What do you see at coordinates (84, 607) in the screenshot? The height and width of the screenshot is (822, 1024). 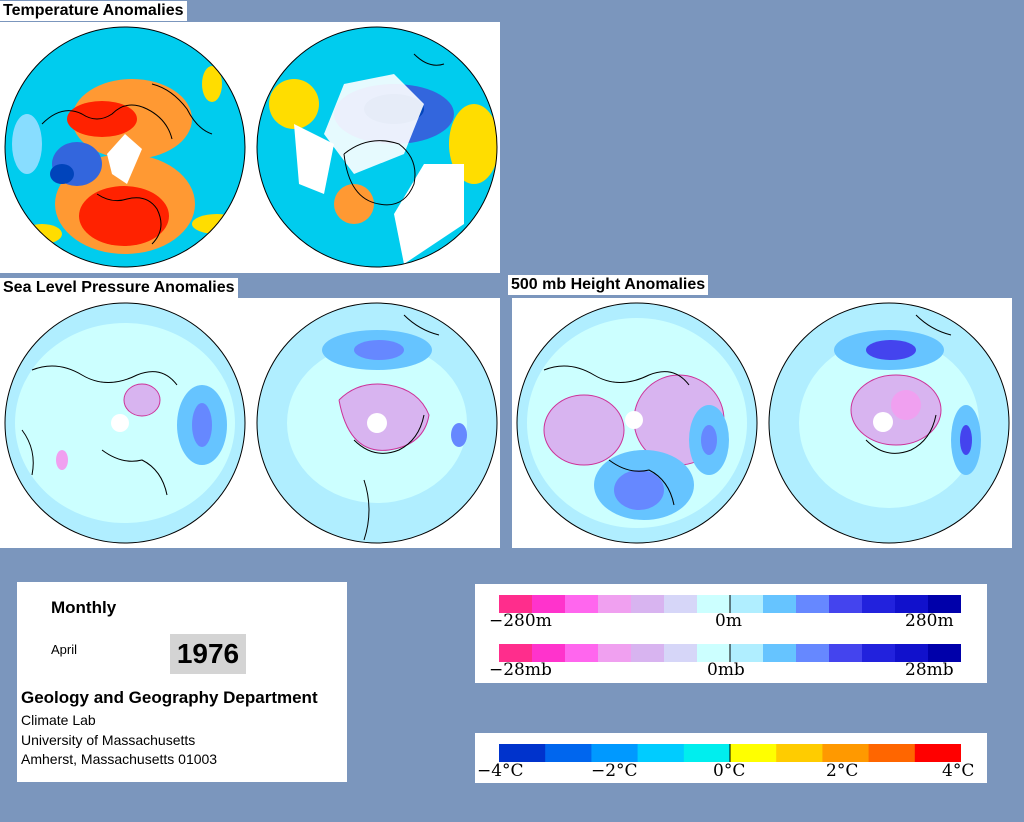 I see `period-label: Monthly` at bounding box center [84, 607].